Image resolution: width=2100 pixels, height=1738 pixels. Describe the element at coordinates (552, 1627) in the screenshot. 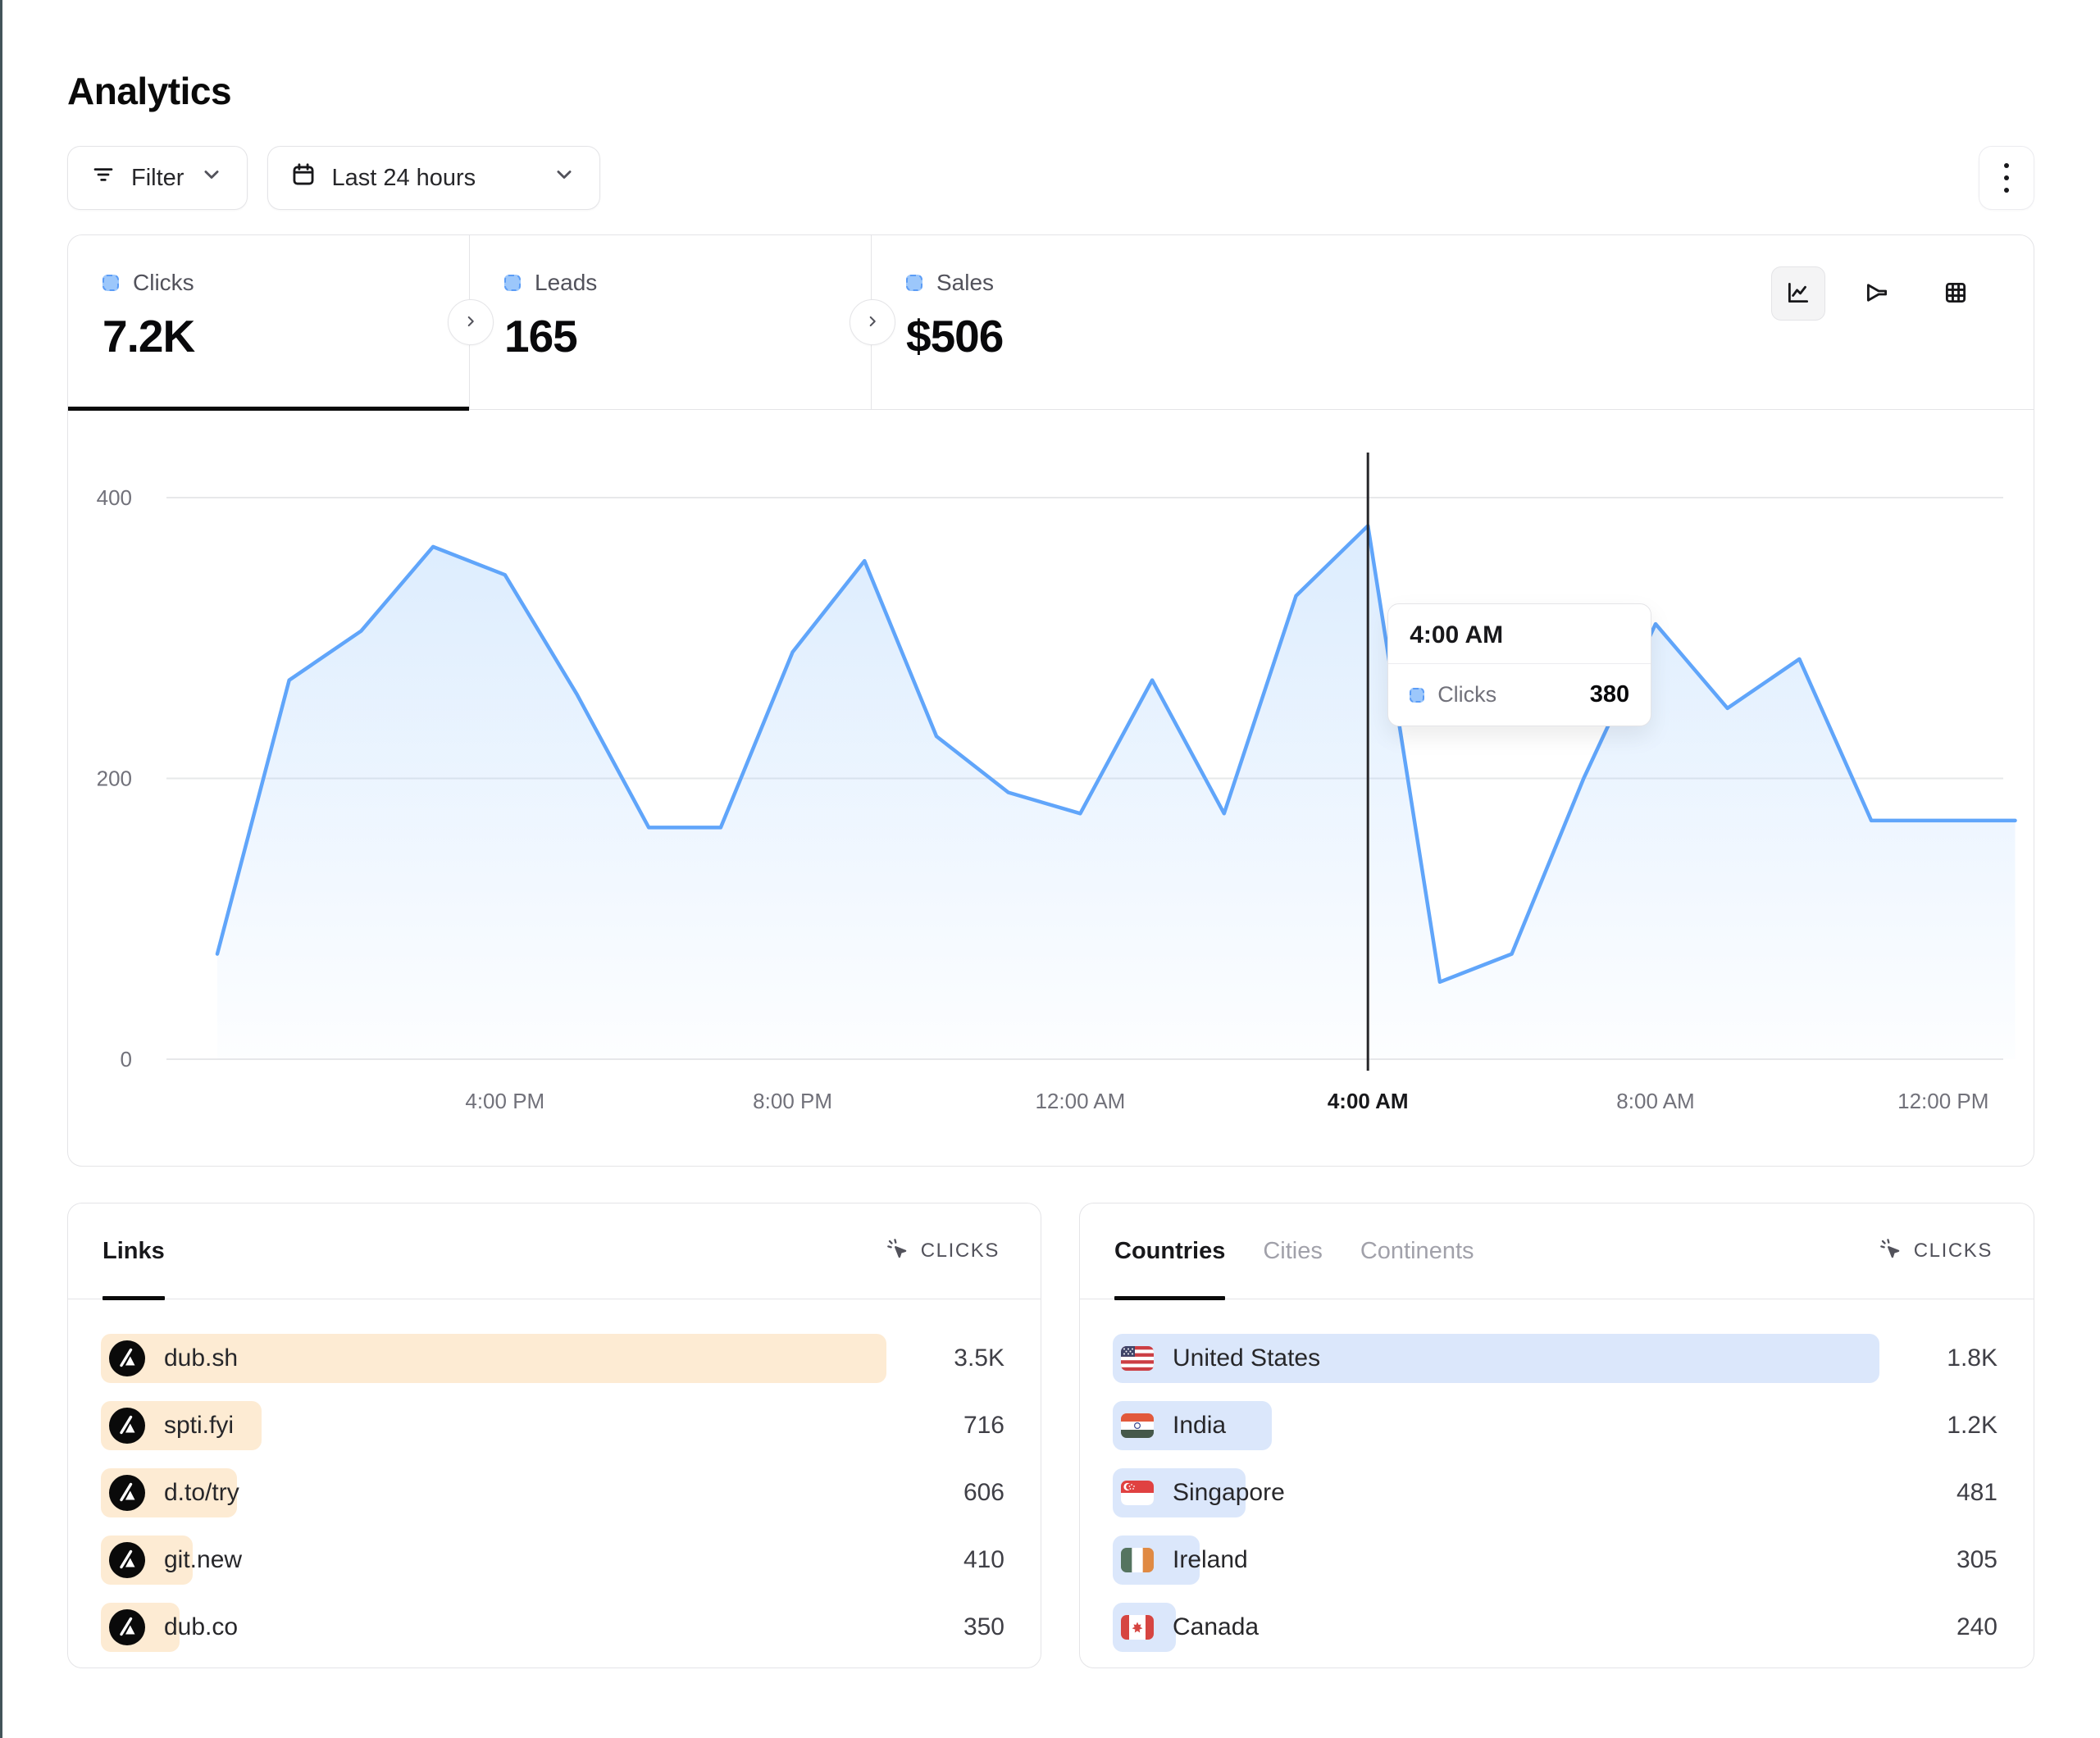

I see `link-row: dub.co 350` at that location.